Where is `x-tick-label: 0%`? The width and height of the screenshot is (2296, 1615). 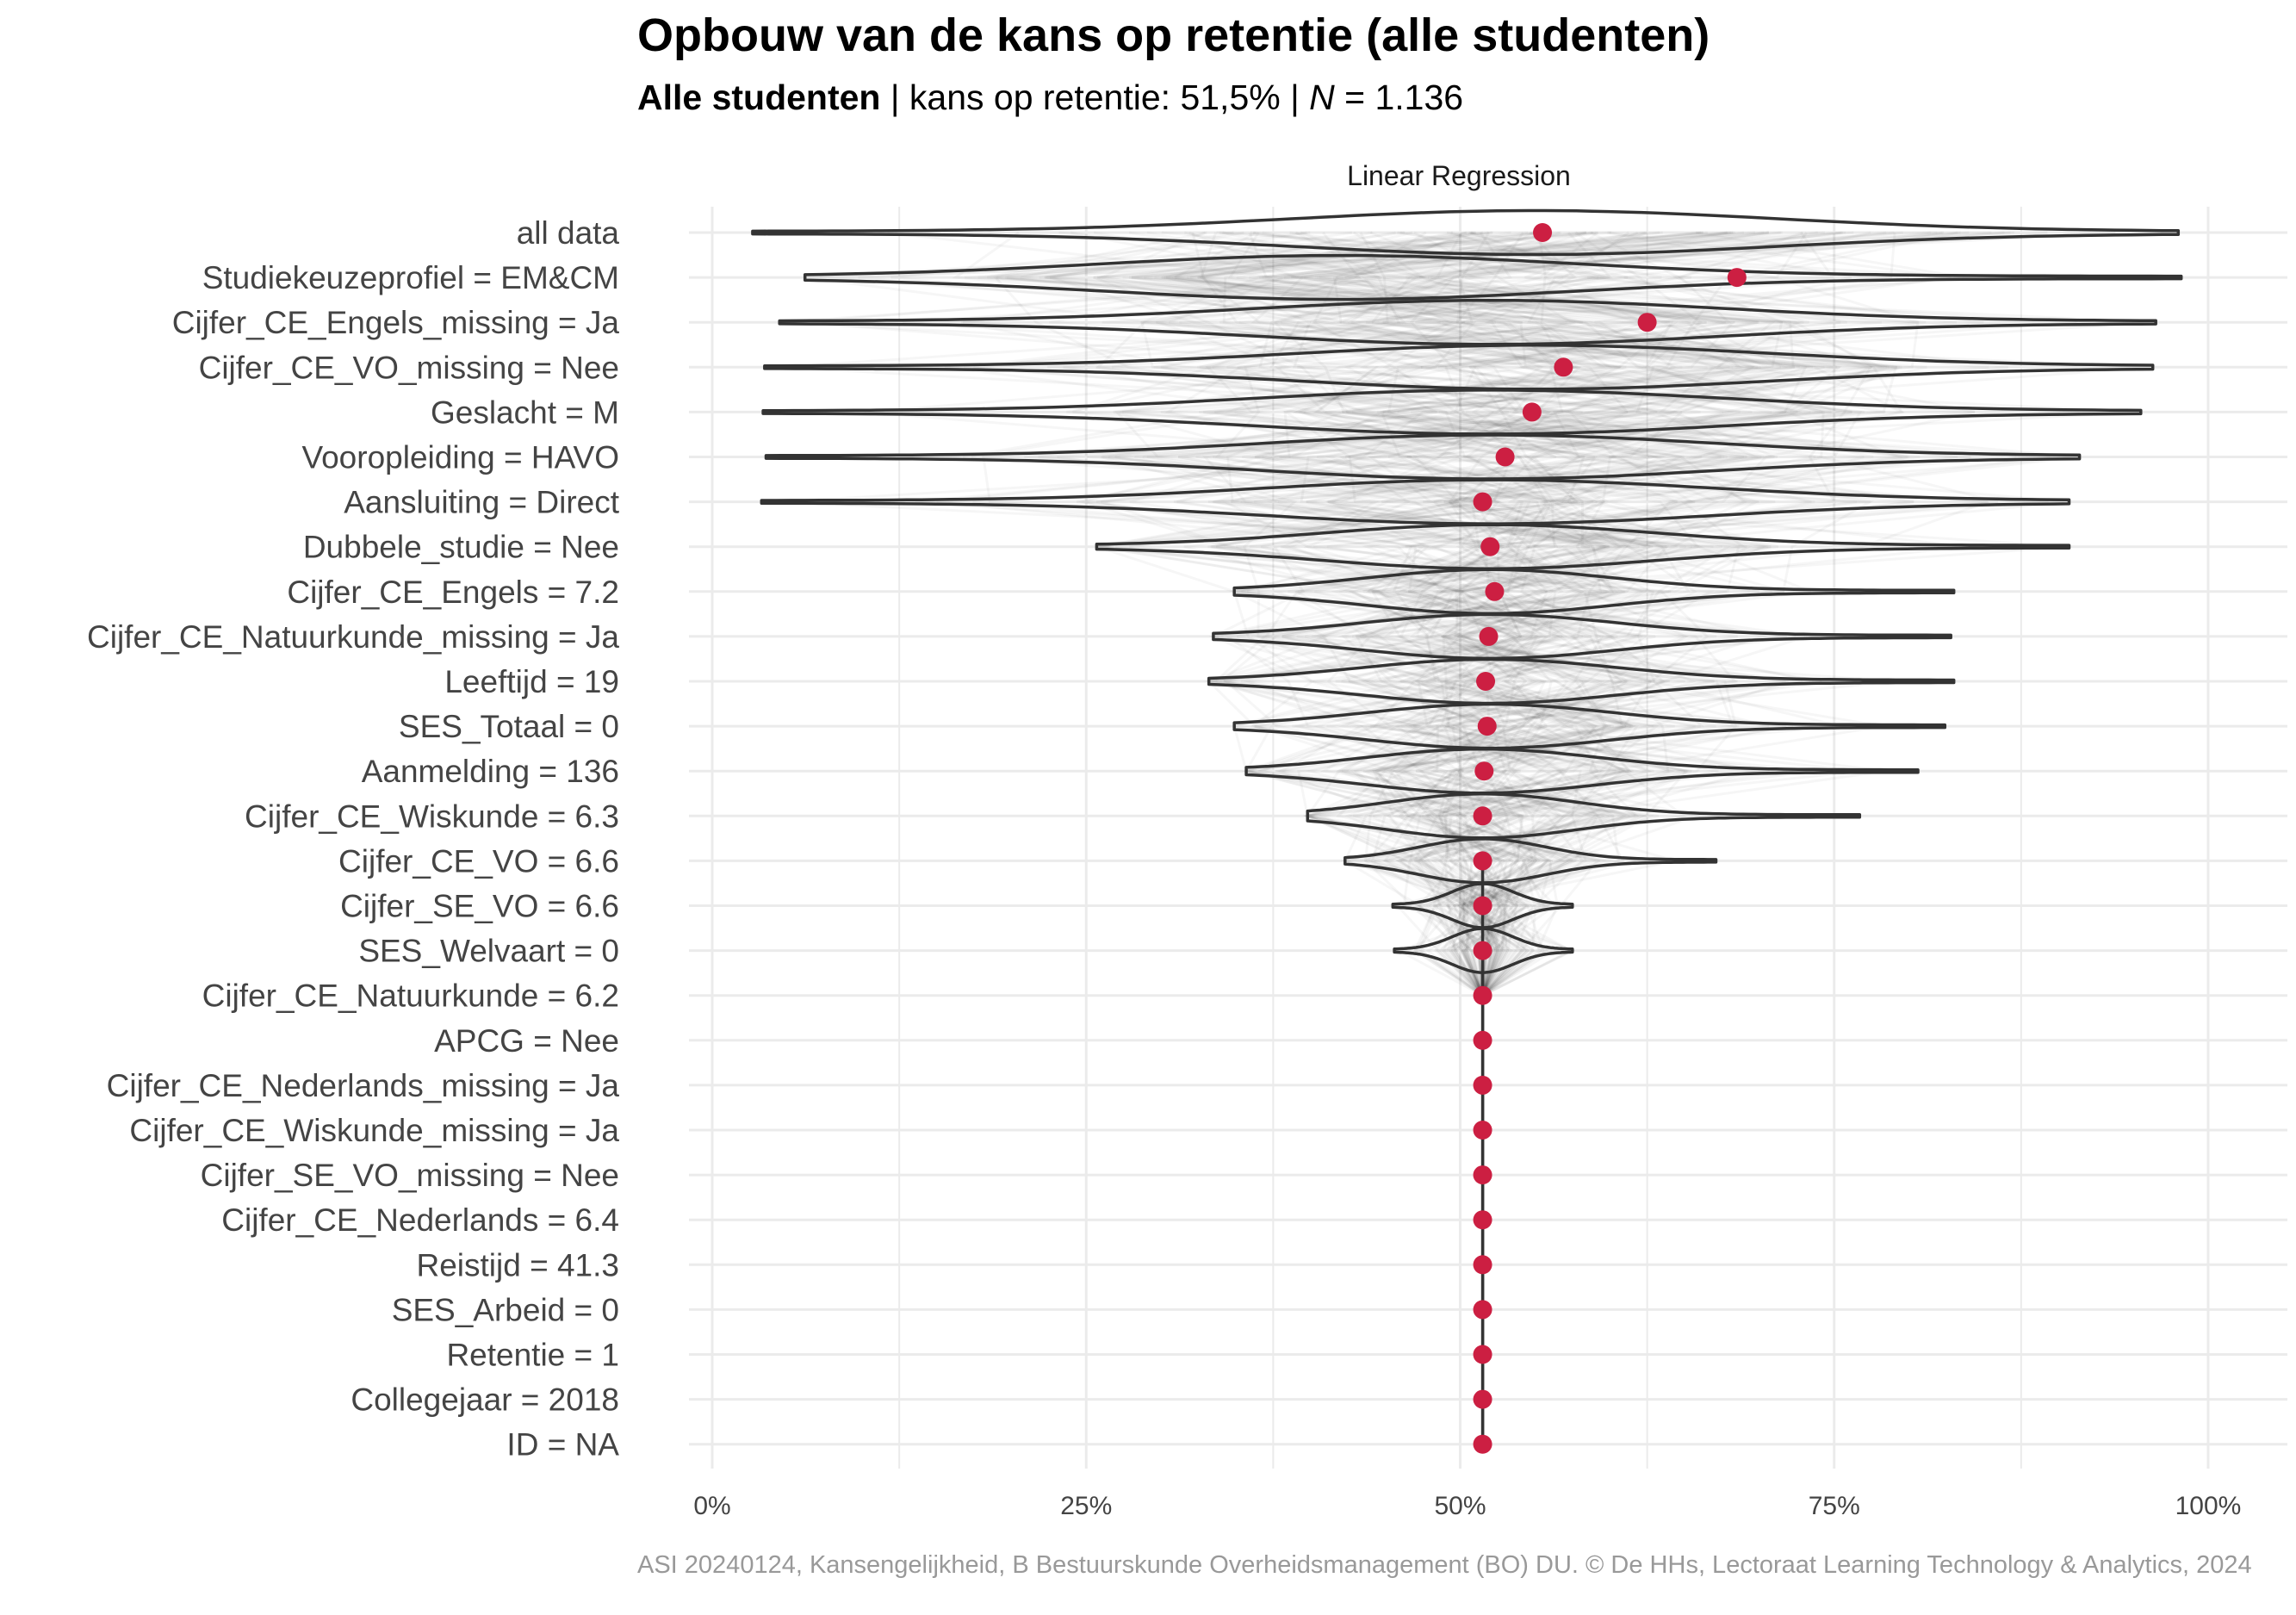 x-tick-label: 0% is located at coordinates (711, 1506).